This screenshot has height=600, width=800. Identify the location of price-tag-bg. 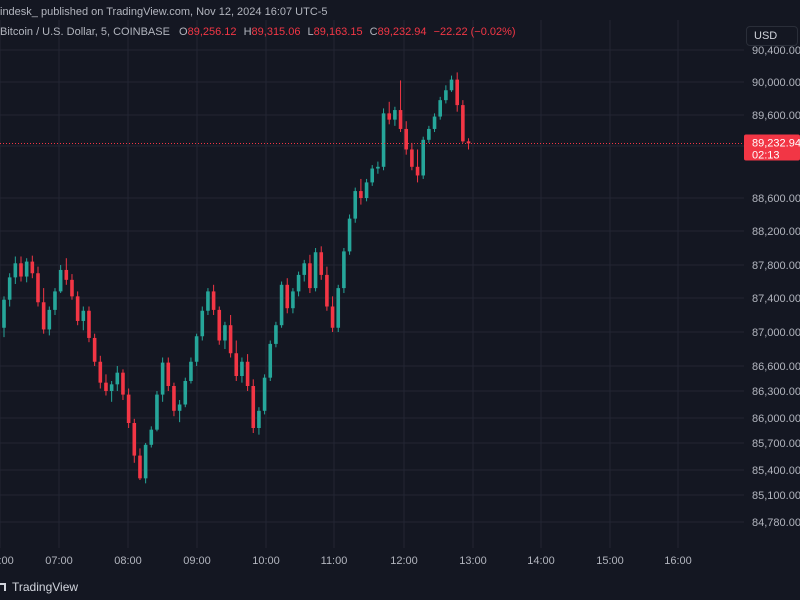
(772, 147).